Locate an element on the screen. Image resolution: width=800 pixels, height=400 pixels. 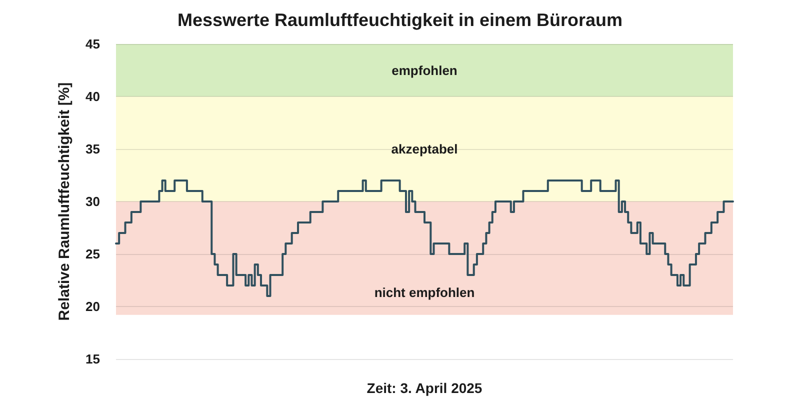
y-tick-label: 25 is located at coordinates (93, 254).